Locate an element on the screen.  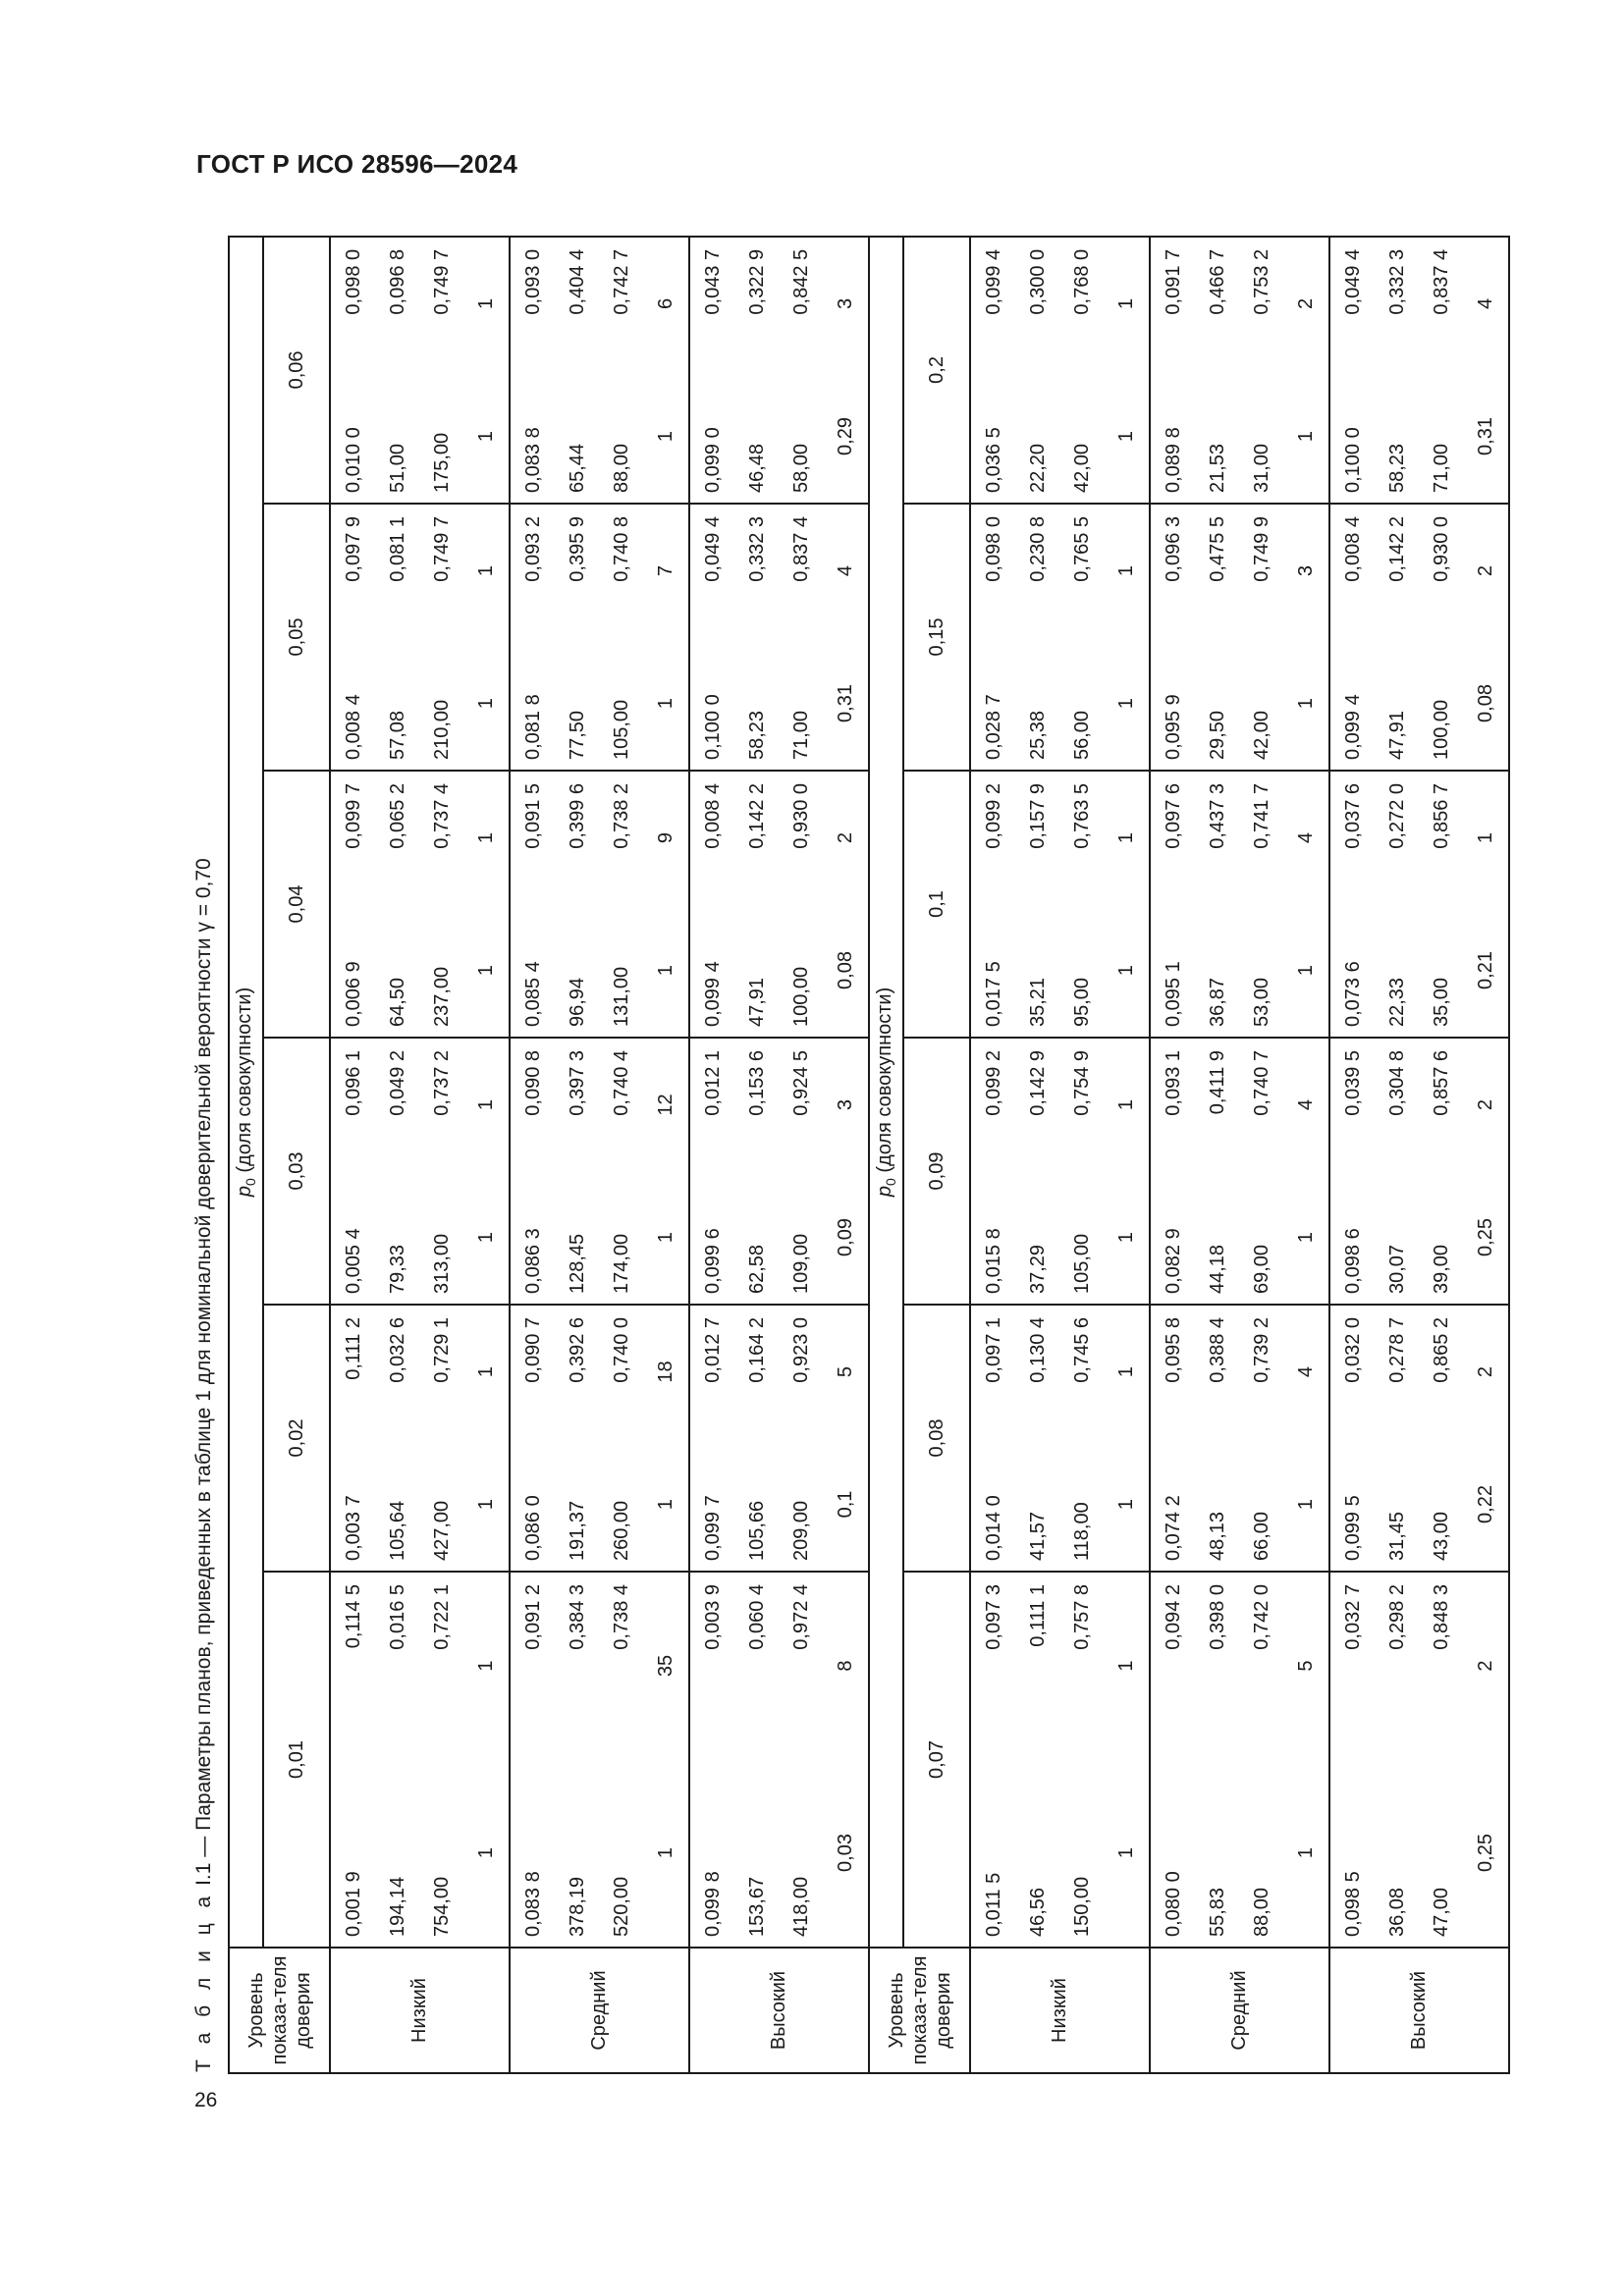
value-lines: 0,001 9 194,14 754,00 1 is located at coordinates (420, 1853).